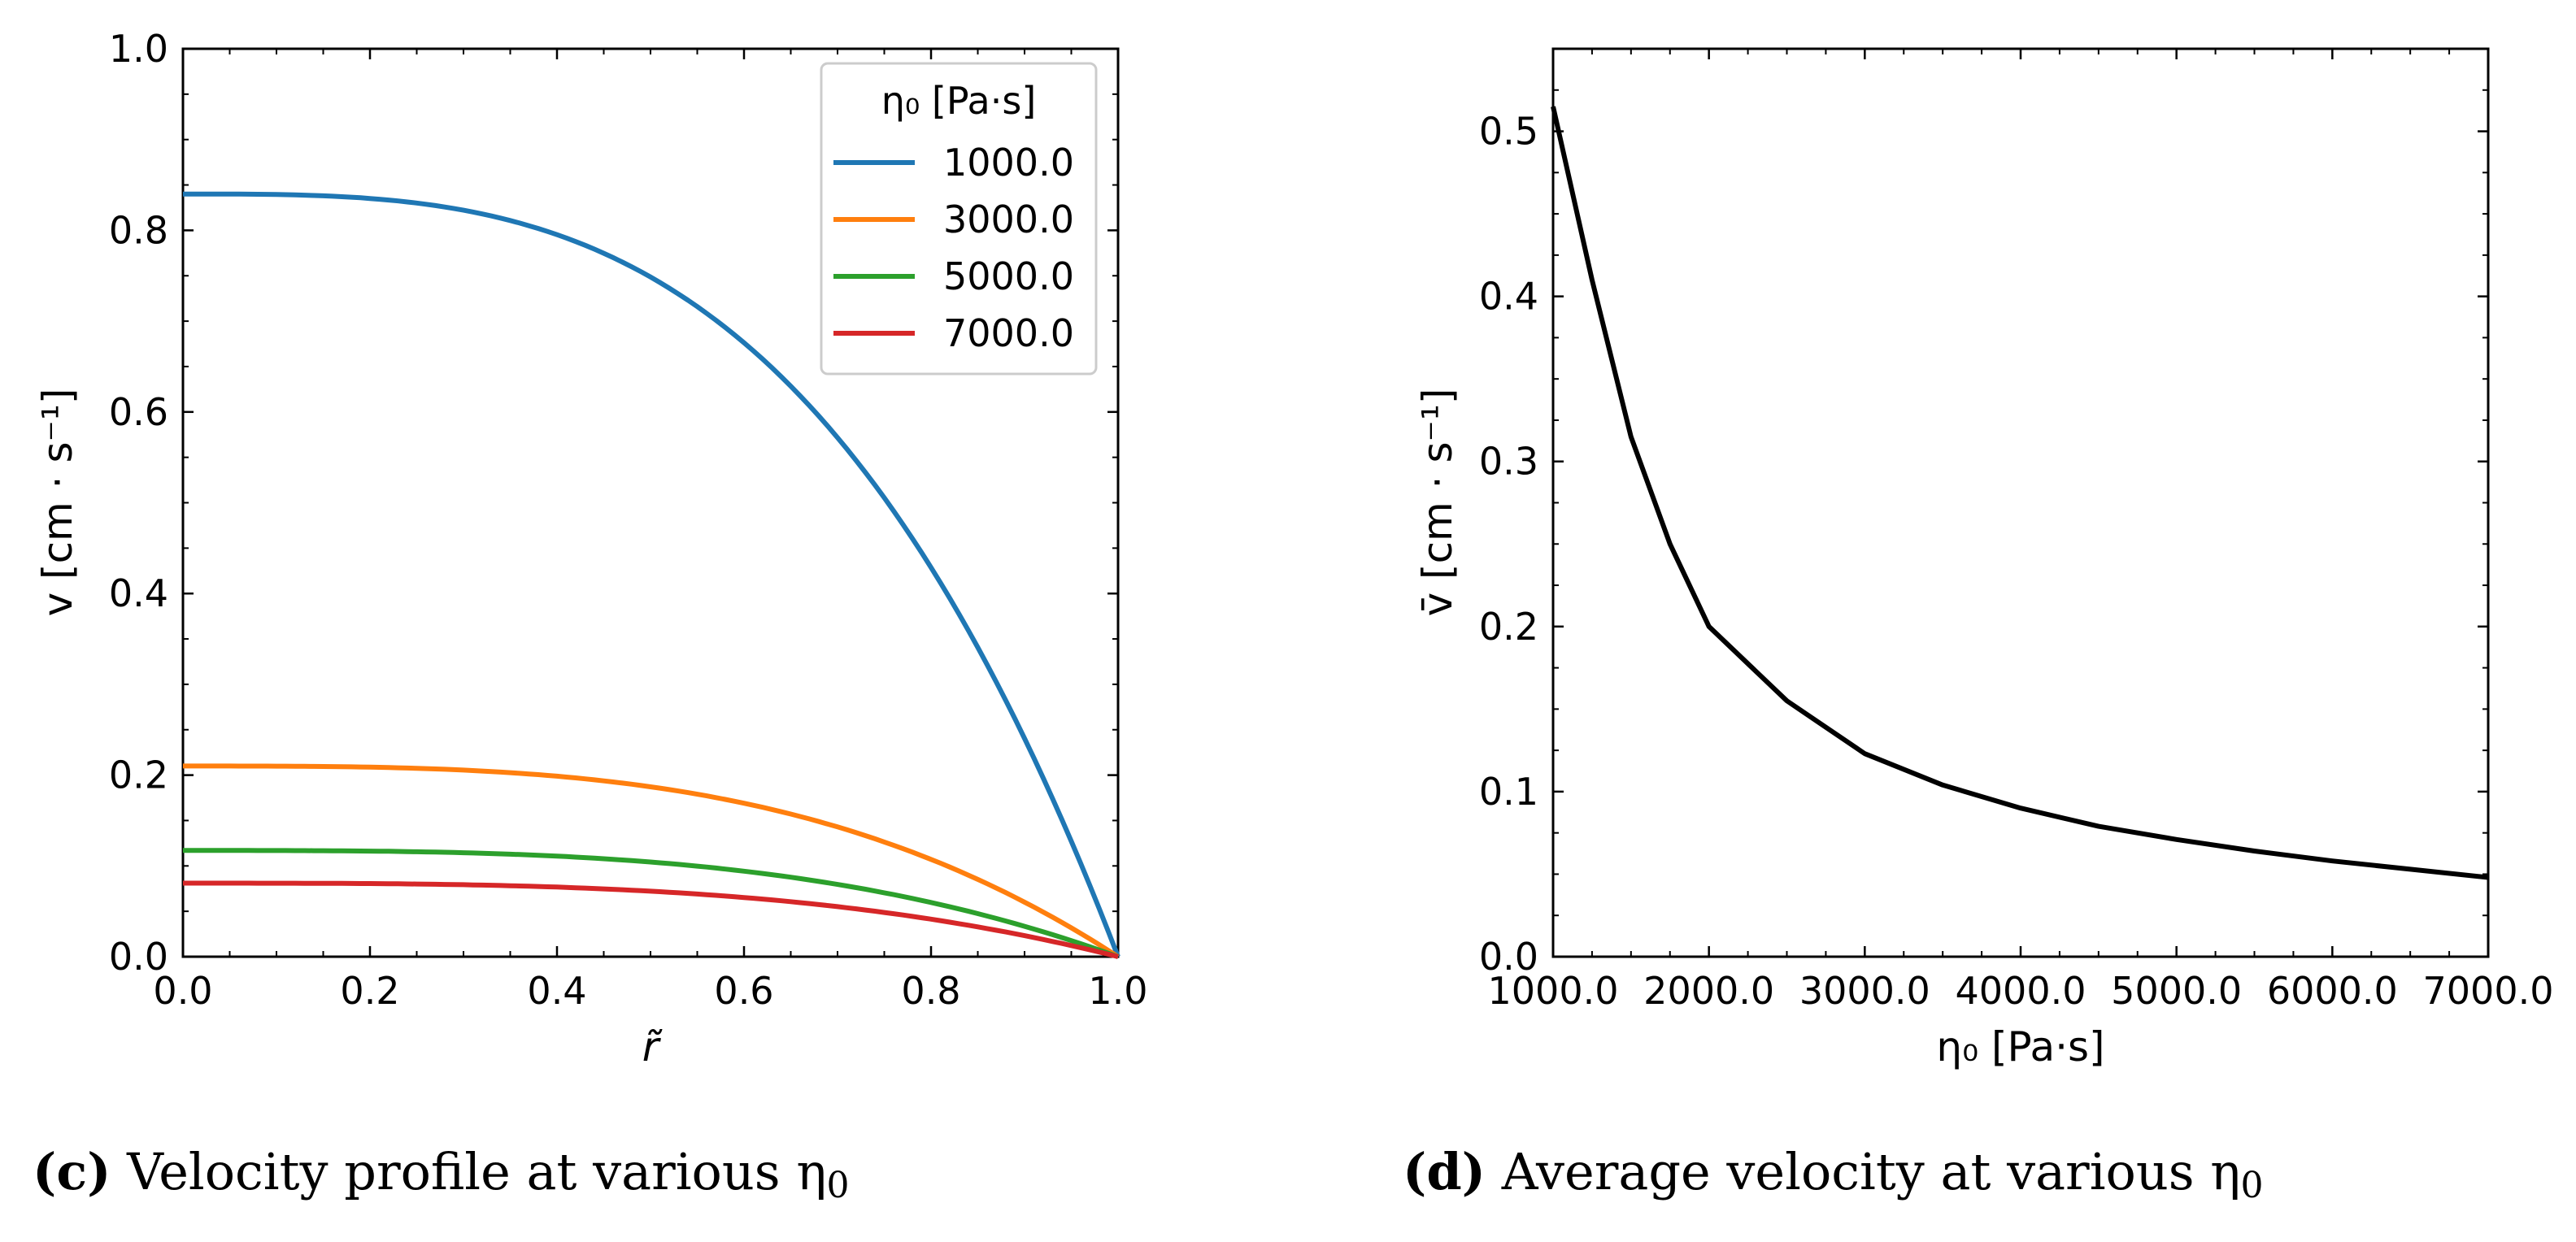 This screenshot has width=2576, height=1242. What do you see at coordinates (139, 775) in the screenshot?
I see `velocity-profile-y-tick-label: 0.2` at bounding box center [139, 775].